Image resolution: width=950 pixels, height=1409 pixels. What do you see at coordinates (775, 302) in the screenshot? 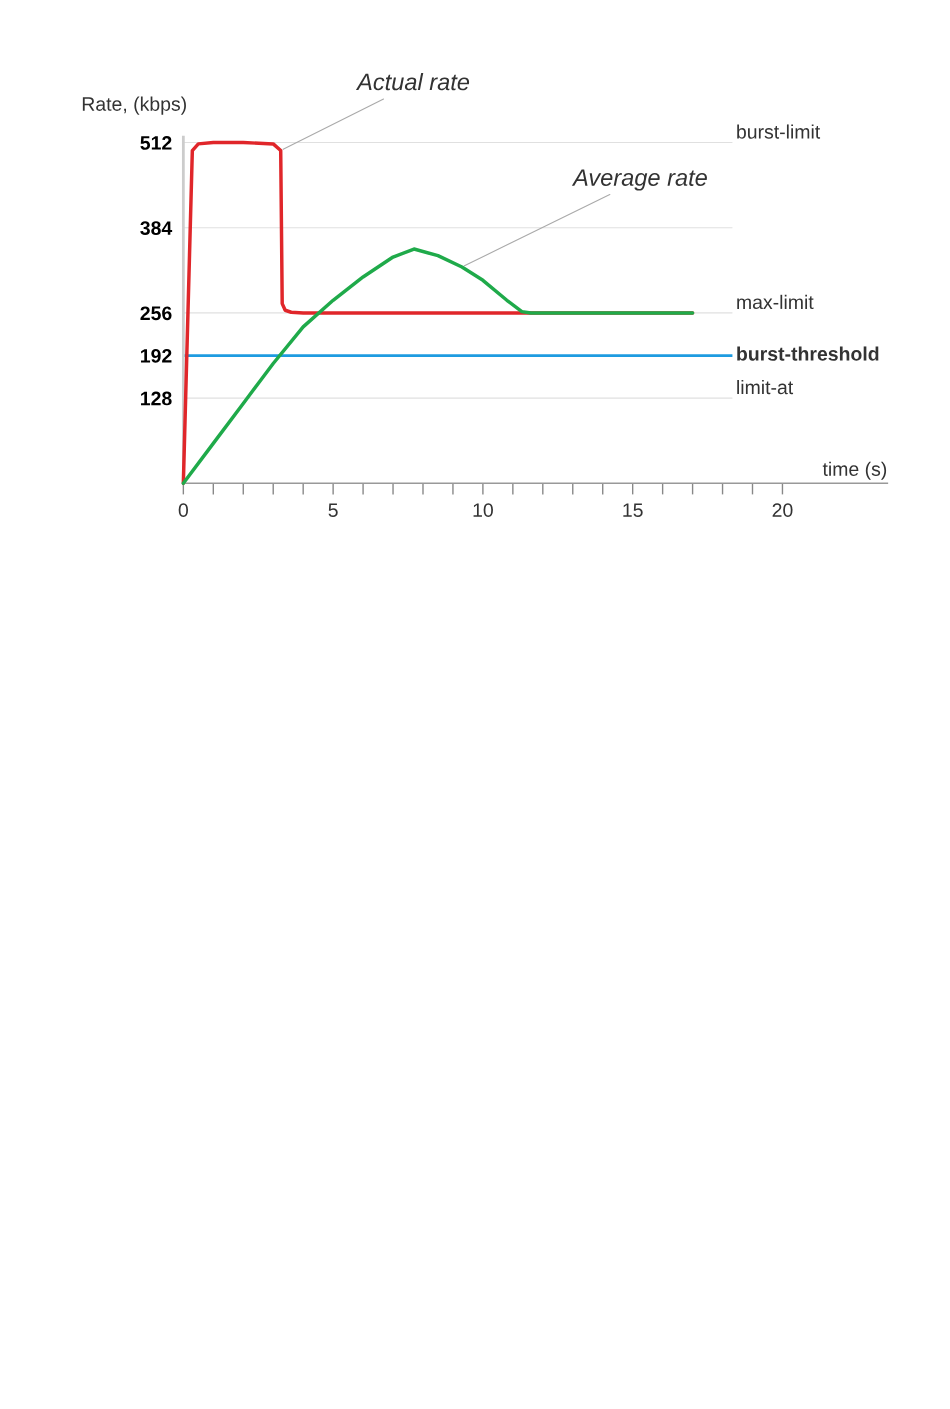
I see `ref-line-label: max-limit` at bounding box center [775, 302].